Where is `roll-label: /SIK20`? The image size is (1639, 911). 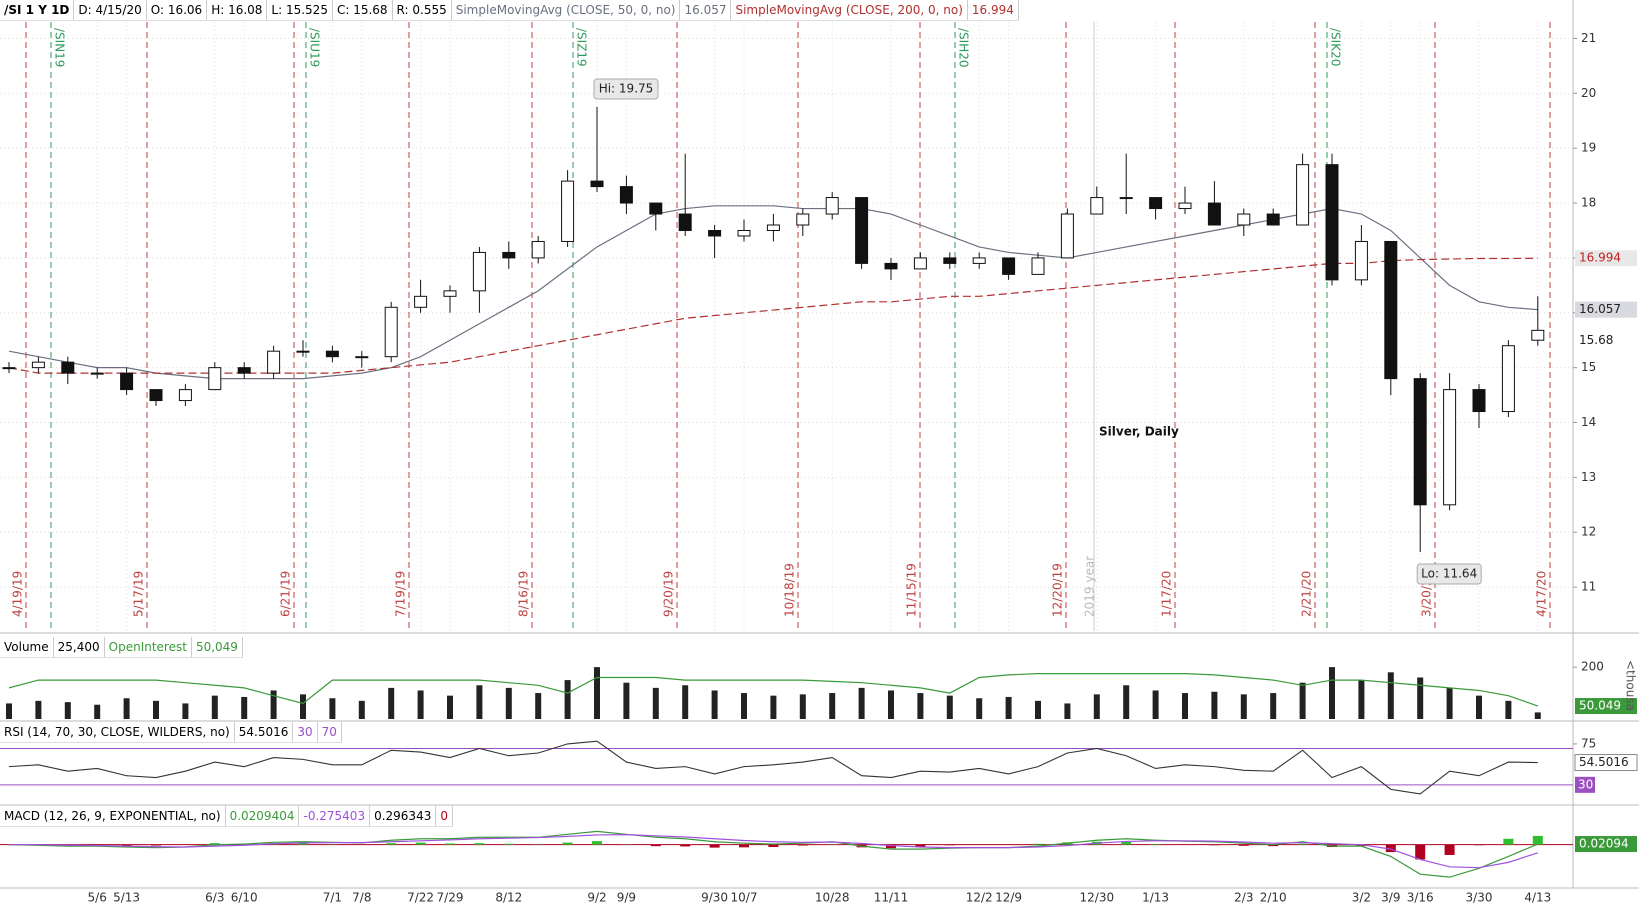 roll-label: /SIK20 is located at coordinates (1336, 47).